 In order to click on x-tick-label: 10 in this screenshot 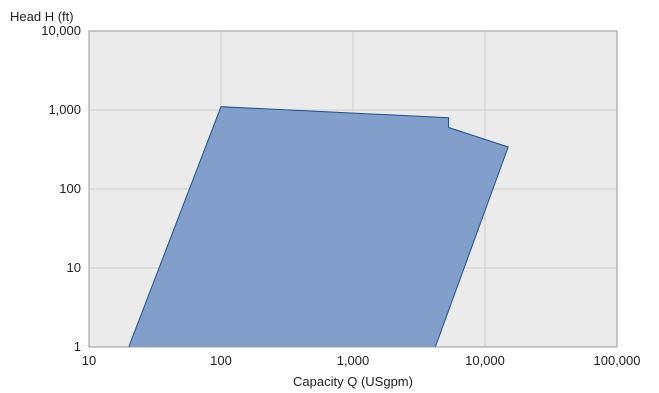, I will do `click(89, 360)`.